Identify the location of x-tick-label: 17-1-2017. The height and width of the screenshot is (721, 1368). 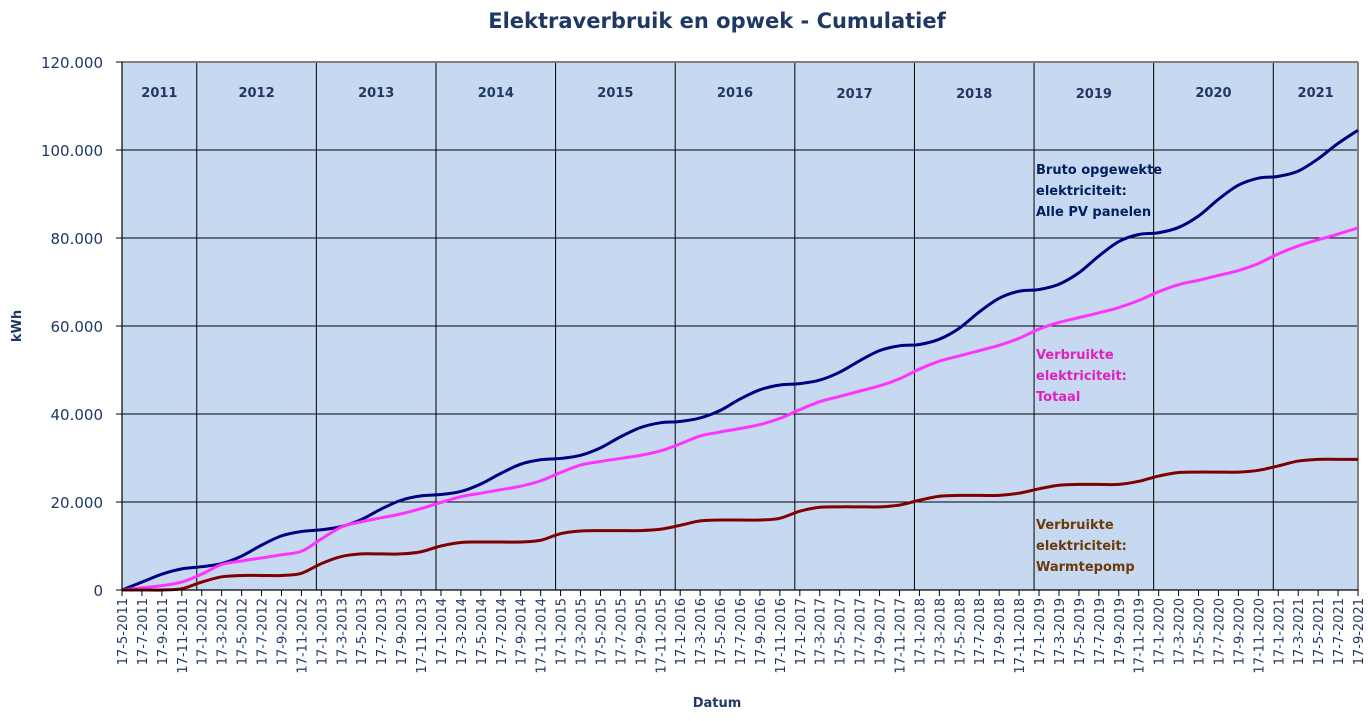
(801, 631).